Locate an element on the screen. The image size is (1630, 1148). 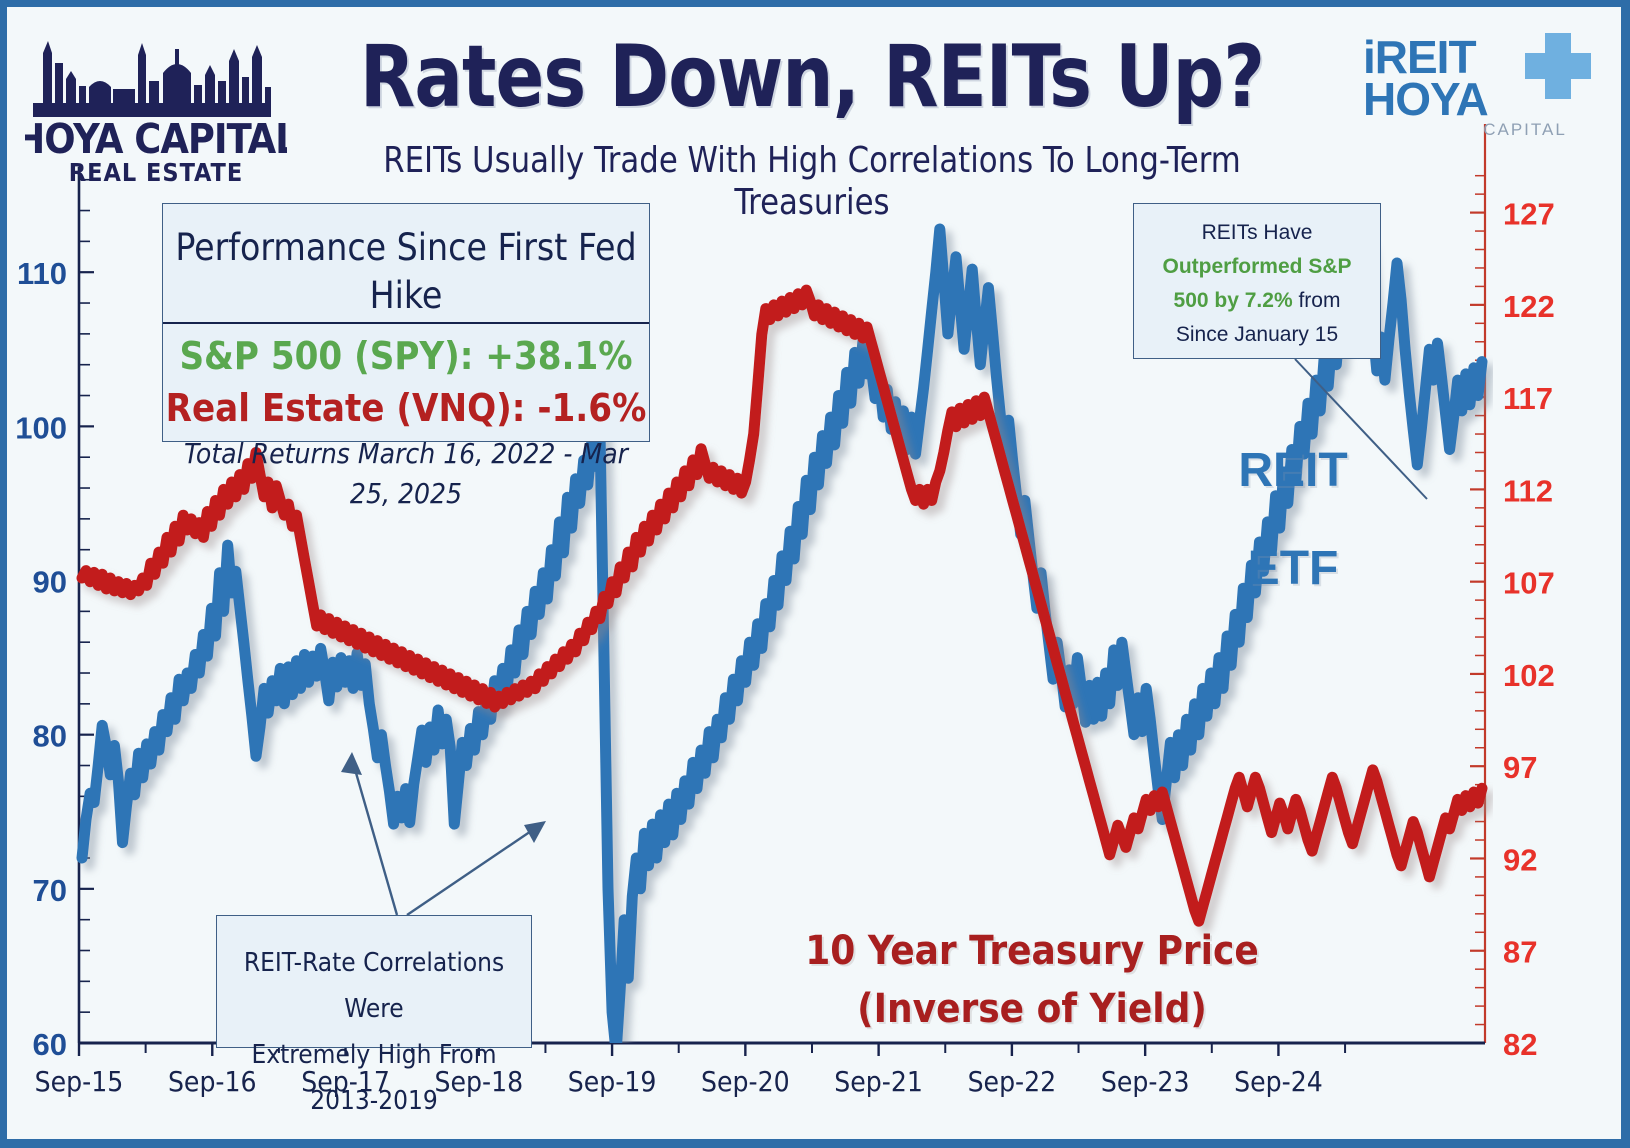
left-axis-tick-label: 110 is located at coordinates (42, 273).